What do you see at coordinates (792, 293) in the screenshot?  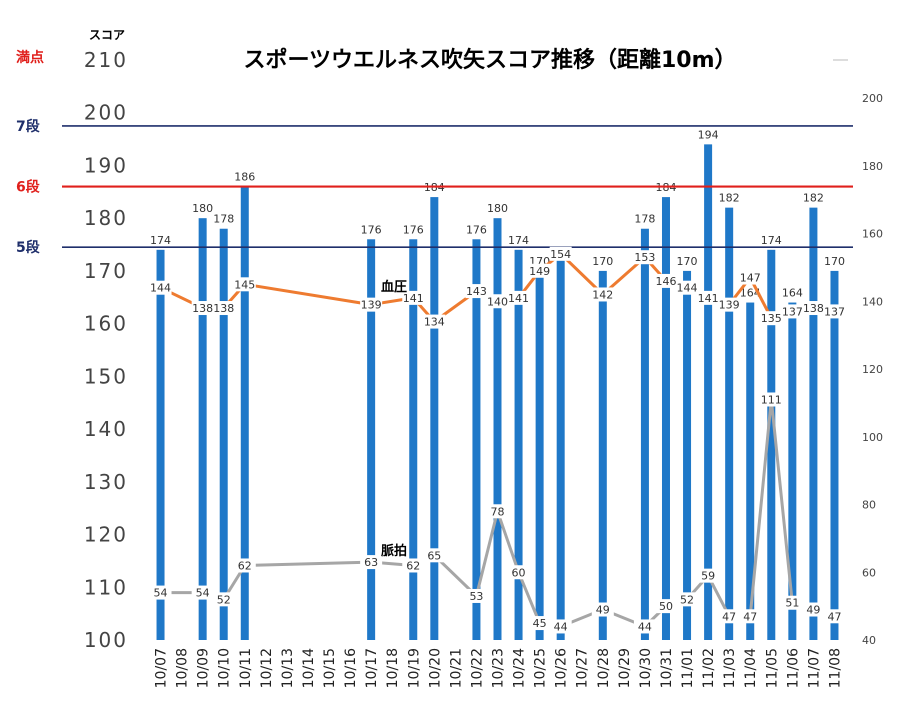 I see `score-bar-label: 164` at bounding box center [792, 293].